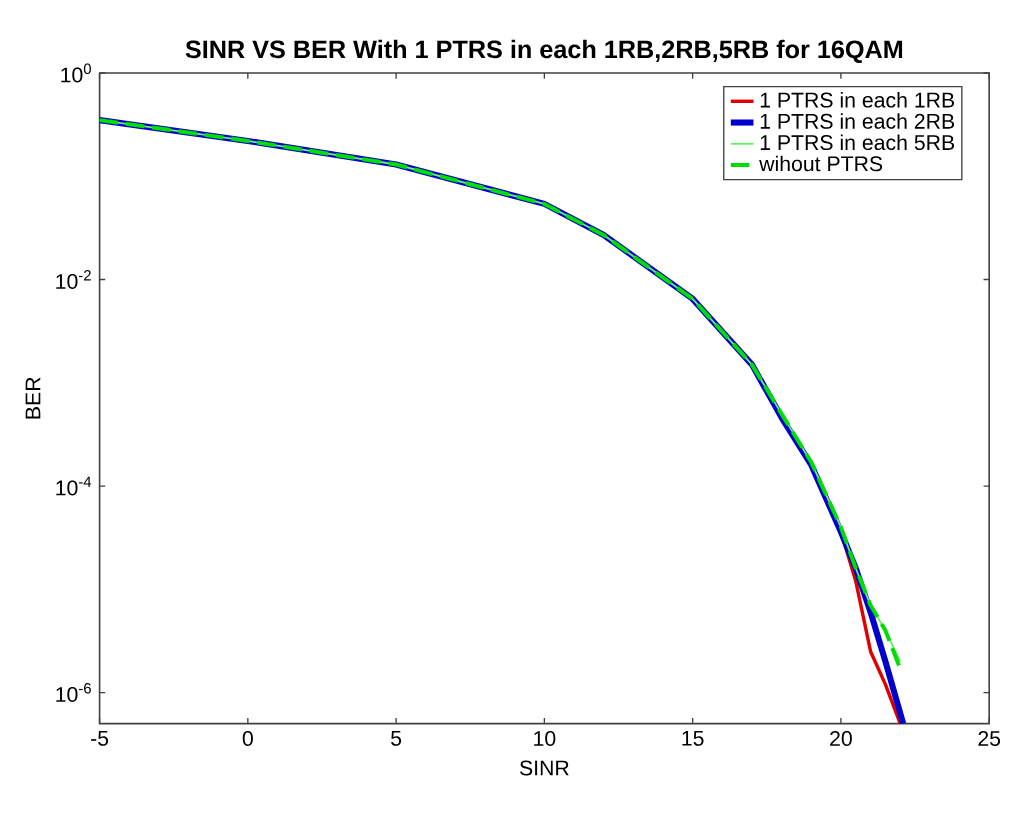  What do you see at coordinates (544, 768) in the screenshot?
I see `x-axis-title: SINR` at bounding box center [544, 768].